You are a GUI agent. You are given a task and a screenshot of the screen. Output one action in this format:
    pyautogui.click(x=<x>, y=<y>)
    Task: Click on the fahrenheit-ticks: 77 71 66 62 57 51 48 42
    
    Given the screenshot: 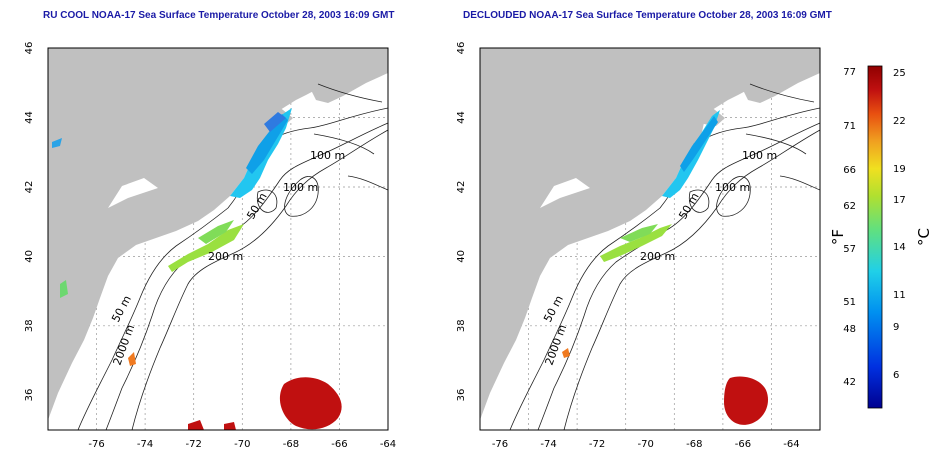 What is the action you would take?
    pyautogui.click(x=849, y=227)
    